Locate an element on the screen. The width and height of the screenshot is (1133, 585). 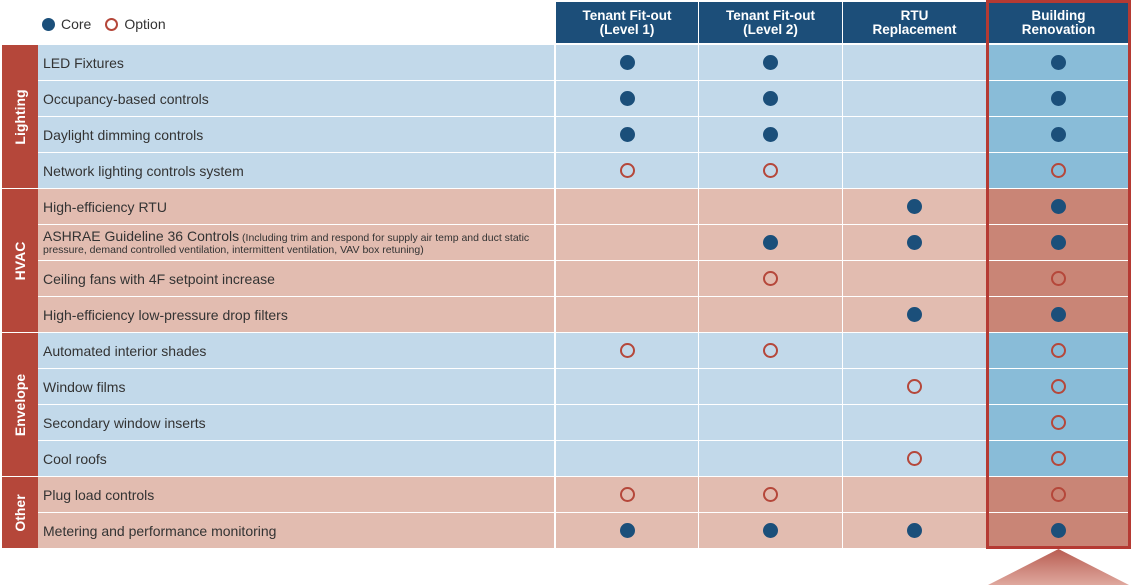
legend-option-label: Option is located at coordinates (145, 24).